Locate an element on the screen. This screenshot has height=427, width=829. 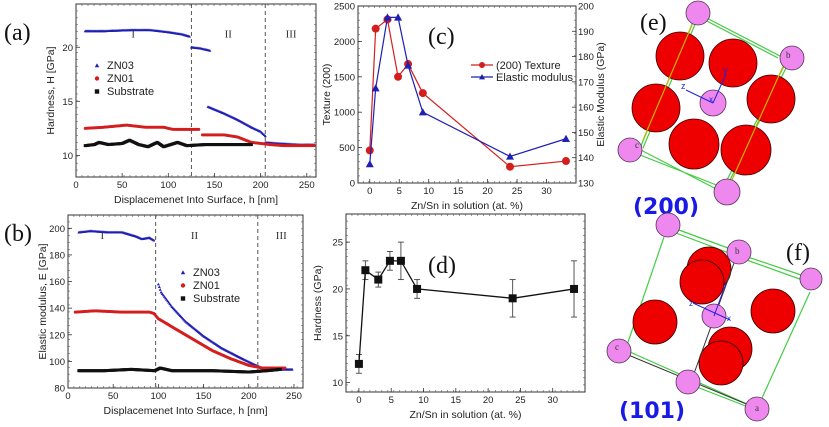
y-tick-label: 160 is located at coordinates (57, 282).